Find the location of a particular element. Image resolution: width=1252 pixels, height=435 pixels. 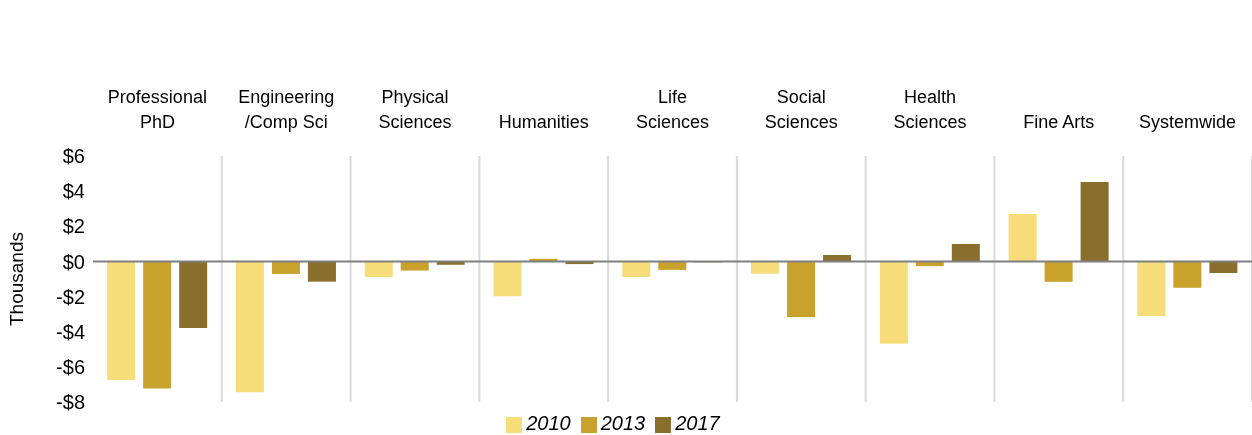

legend-label: 2013 is located at coordinates (623, 423).